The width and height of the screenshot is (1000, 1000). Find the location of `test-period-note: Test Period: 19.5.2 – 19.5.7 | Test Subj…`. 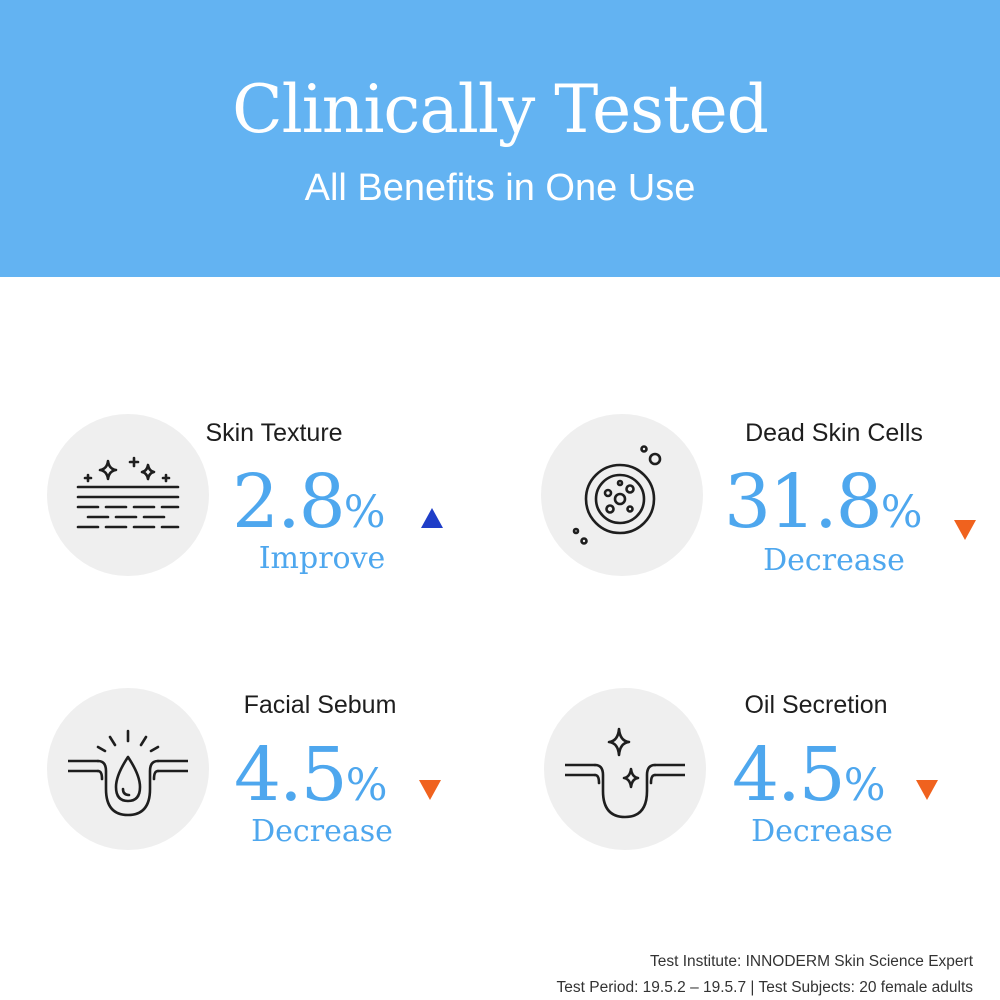

test-period-note: Test Period: 19.5.2 – 19.5.7 | Test Subj… is located at coordinates (764, 987).